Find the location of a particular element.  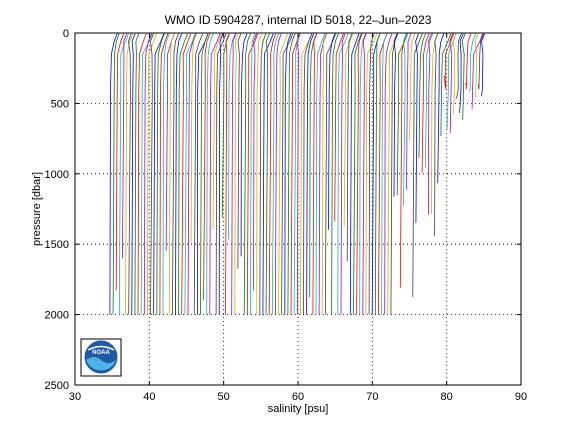

y-tick-labels: 0 500 1000 1500 2000 2500 is located at coordinates (57, 210).